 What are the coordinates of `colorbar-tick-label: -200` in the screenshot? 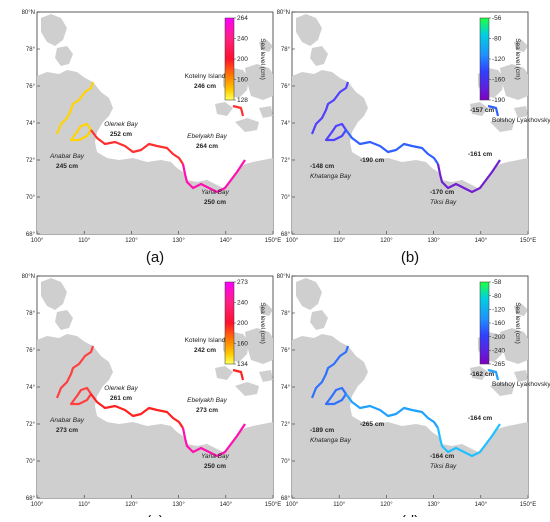 It's located at (498, 337).